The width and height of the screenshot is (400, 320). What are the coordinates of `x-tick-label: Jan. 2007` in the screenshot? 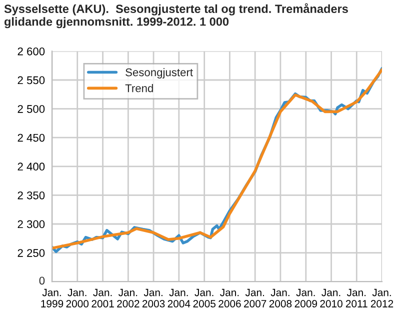 It's located at (255, 298).